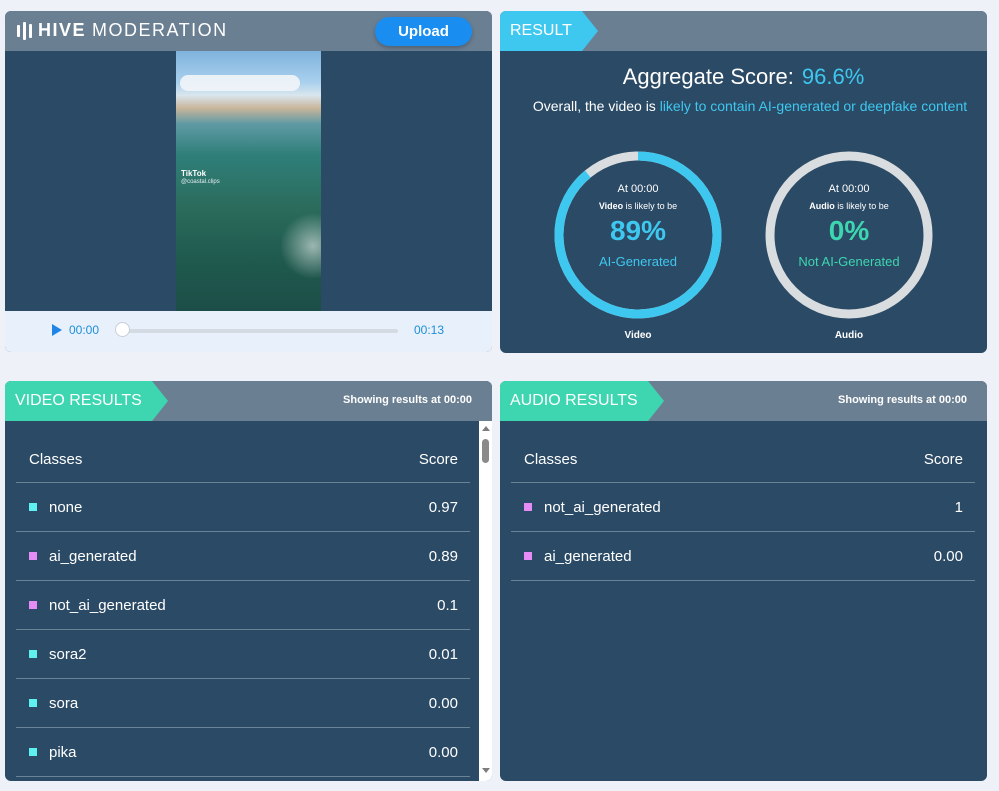 This screenshot has width=999, height=791. What do you see at coordinates (407, 400) in the screenshot?
I see `video-showing-text: Showing results at 00:00` at bounding box center [407, 400].